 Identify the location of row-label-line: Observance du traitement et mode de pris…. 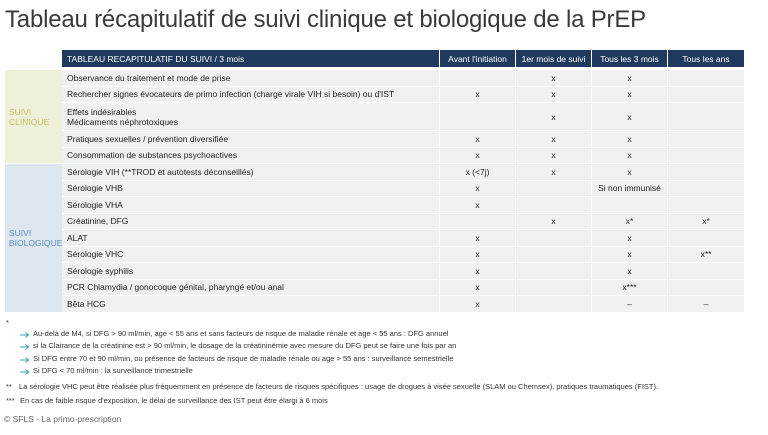
(149, 77).